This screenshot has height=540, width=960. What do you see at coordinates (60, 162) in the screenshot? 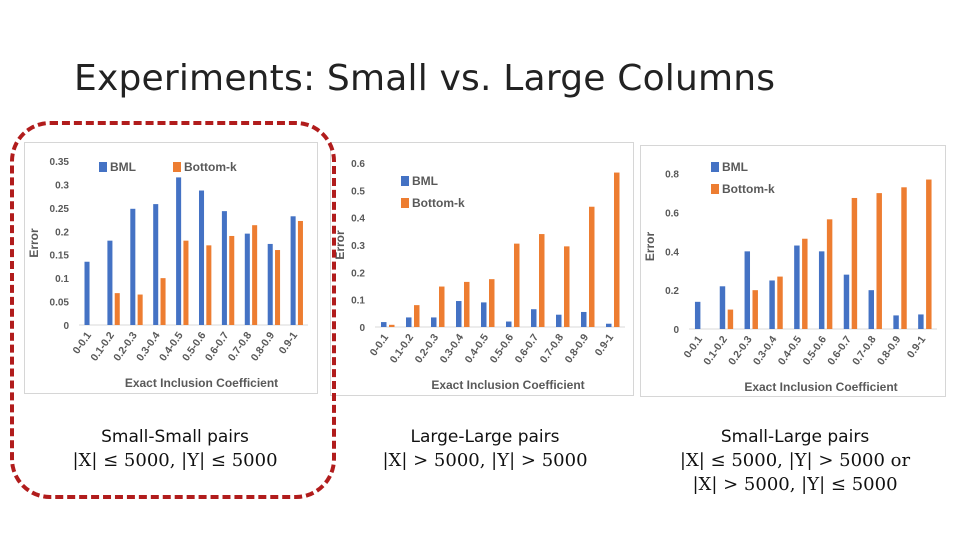
I see `y-tick-label: 0.35` at bounding box center [60, 162].